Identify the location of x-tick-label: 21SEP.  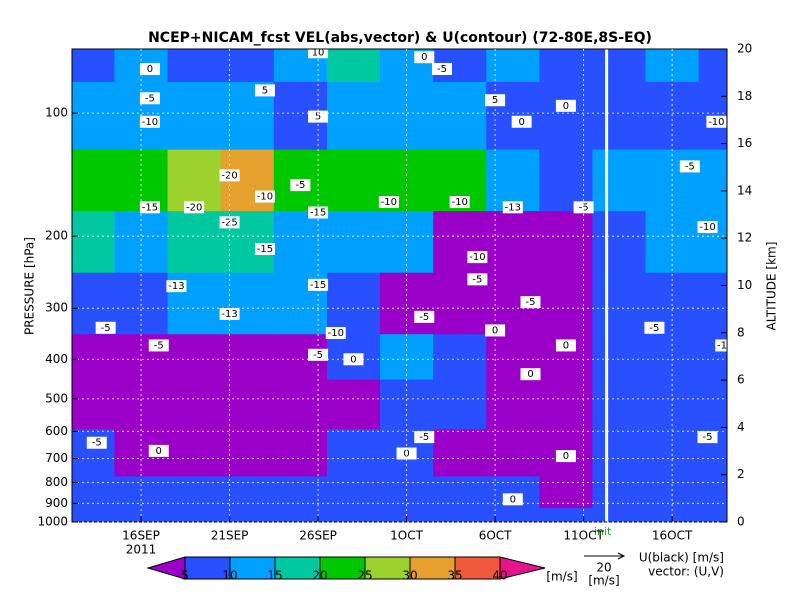
(230, 536).